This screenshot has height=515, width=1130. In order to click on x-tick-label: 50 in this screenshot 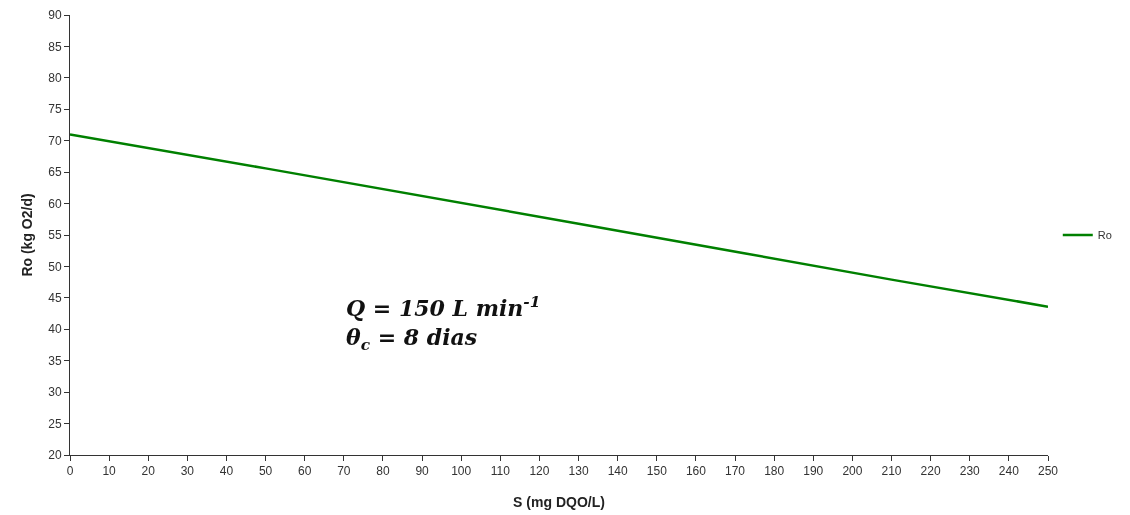, I will do `click(265, 471)`.